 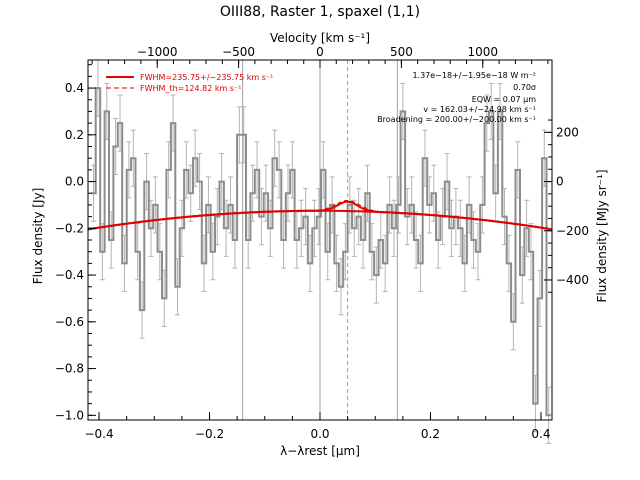 I want to click on y-tick-label: 0.4, so click(x=74, y=88).